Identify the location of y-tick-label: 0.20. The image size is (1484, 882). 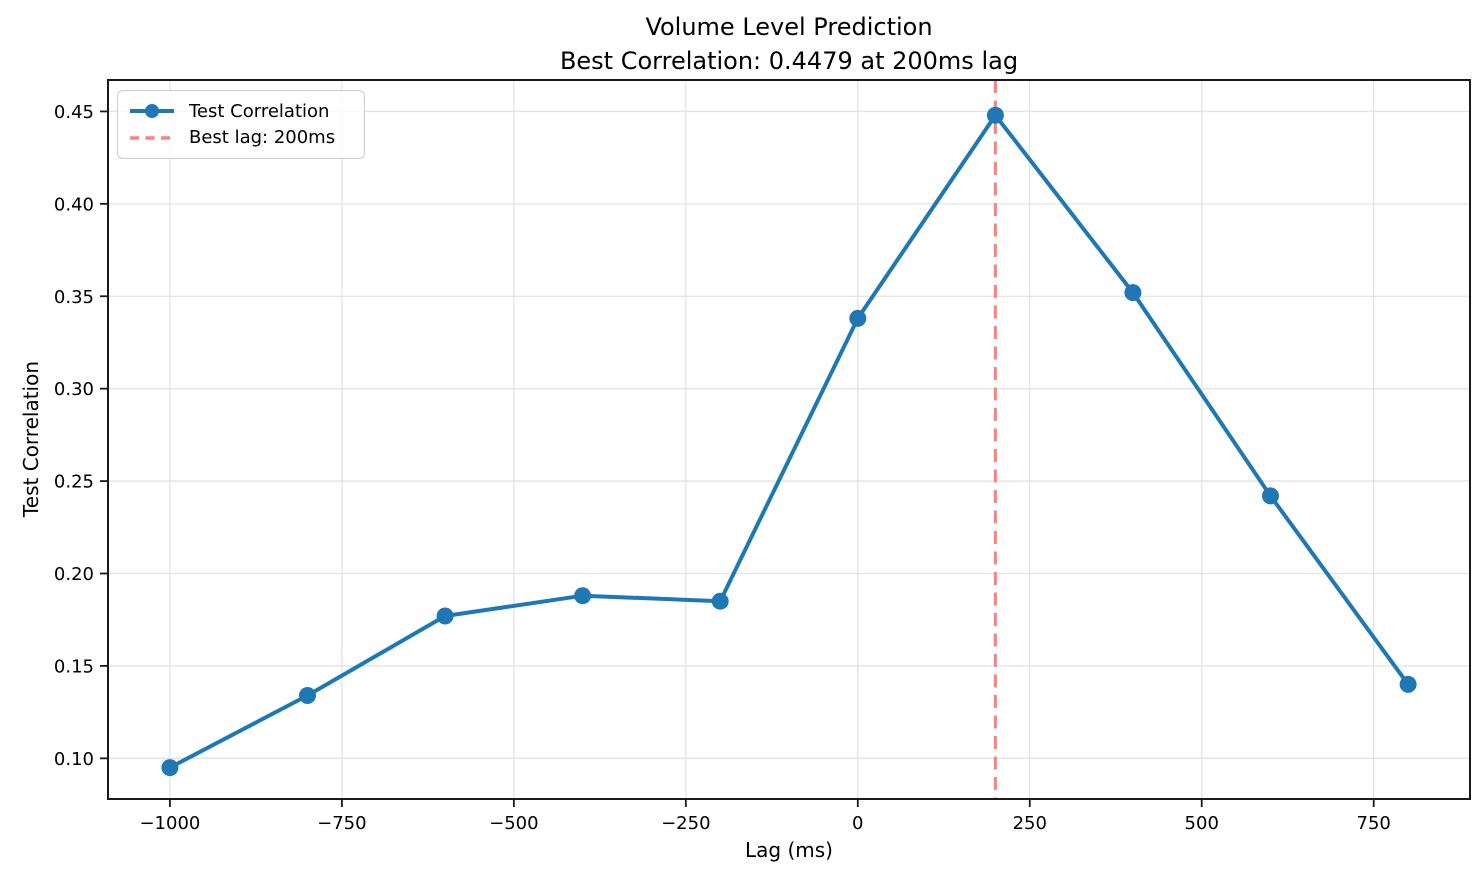
(74, 574).